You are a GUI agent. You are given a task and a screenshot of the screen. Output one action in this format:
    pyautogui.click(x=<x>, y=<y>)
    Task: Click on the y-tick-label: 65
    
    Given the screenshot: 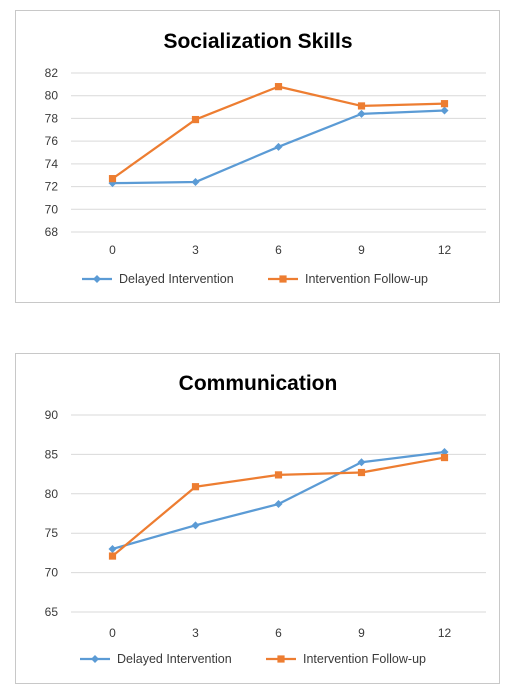 What is the action you would take?
    pyautogui.click(x=52, y=612)
    